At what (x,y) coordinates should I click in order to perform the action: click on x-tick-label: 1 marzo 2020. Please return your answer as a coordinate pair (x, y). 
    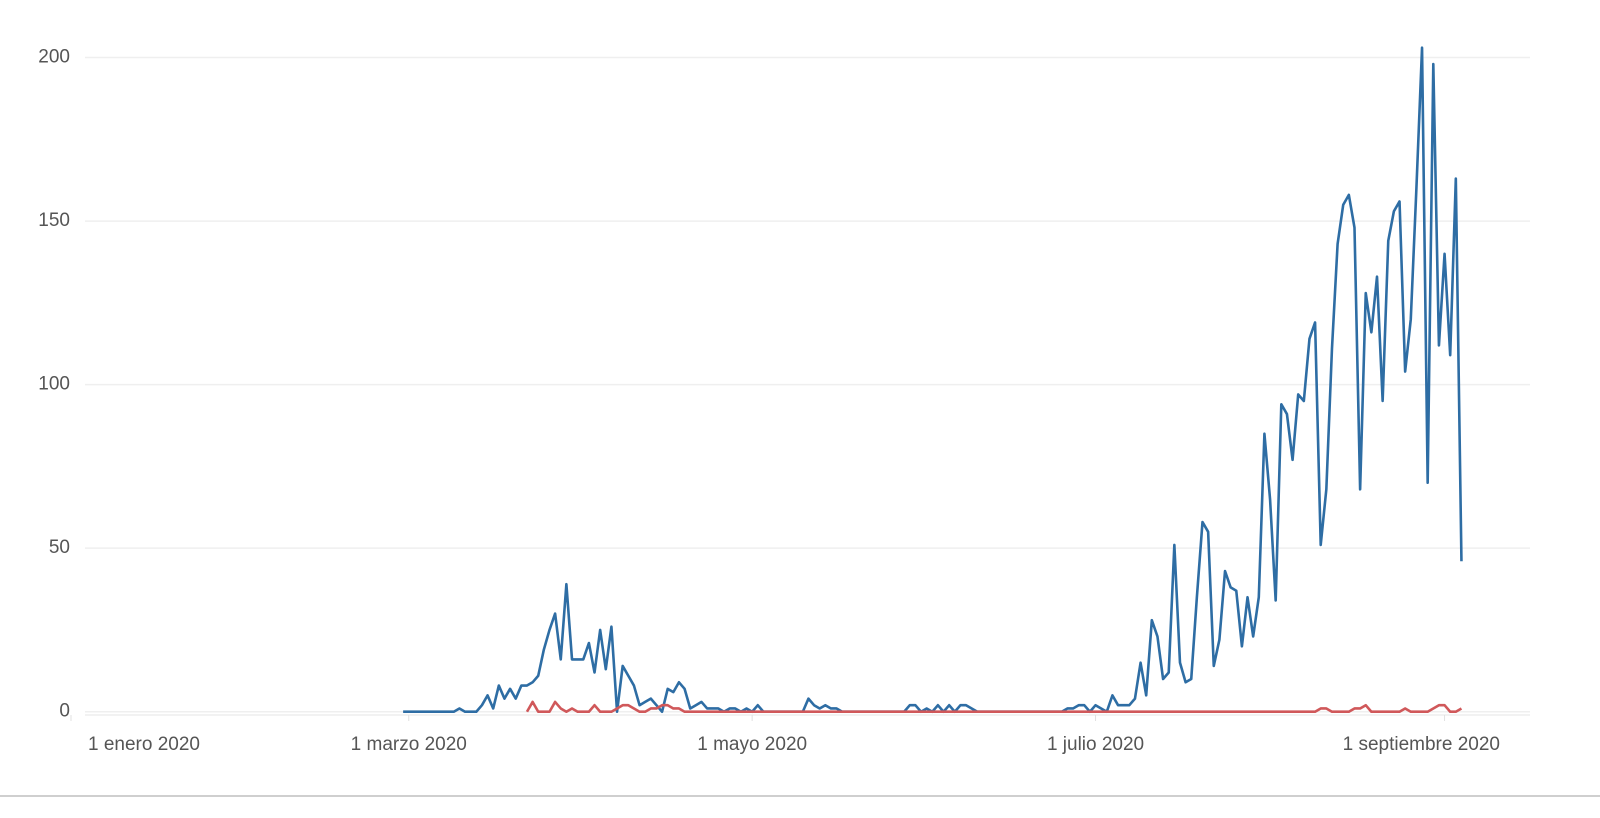
    Looking at the image, I should click on (409, 744).